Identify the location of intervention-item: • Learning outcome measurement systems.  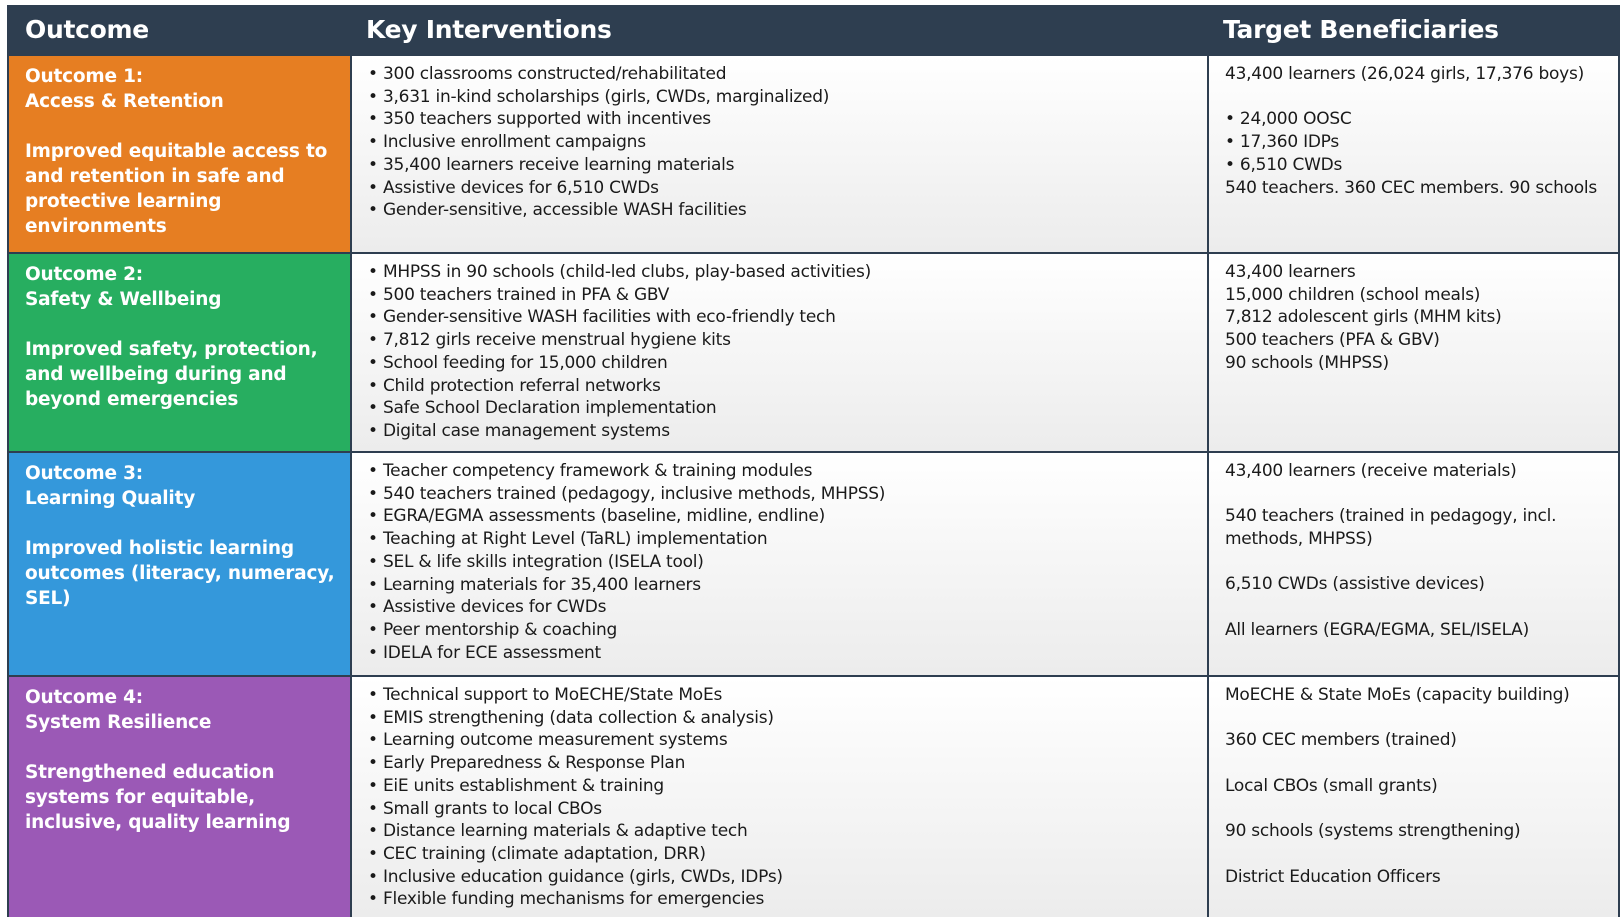
(548, 740).